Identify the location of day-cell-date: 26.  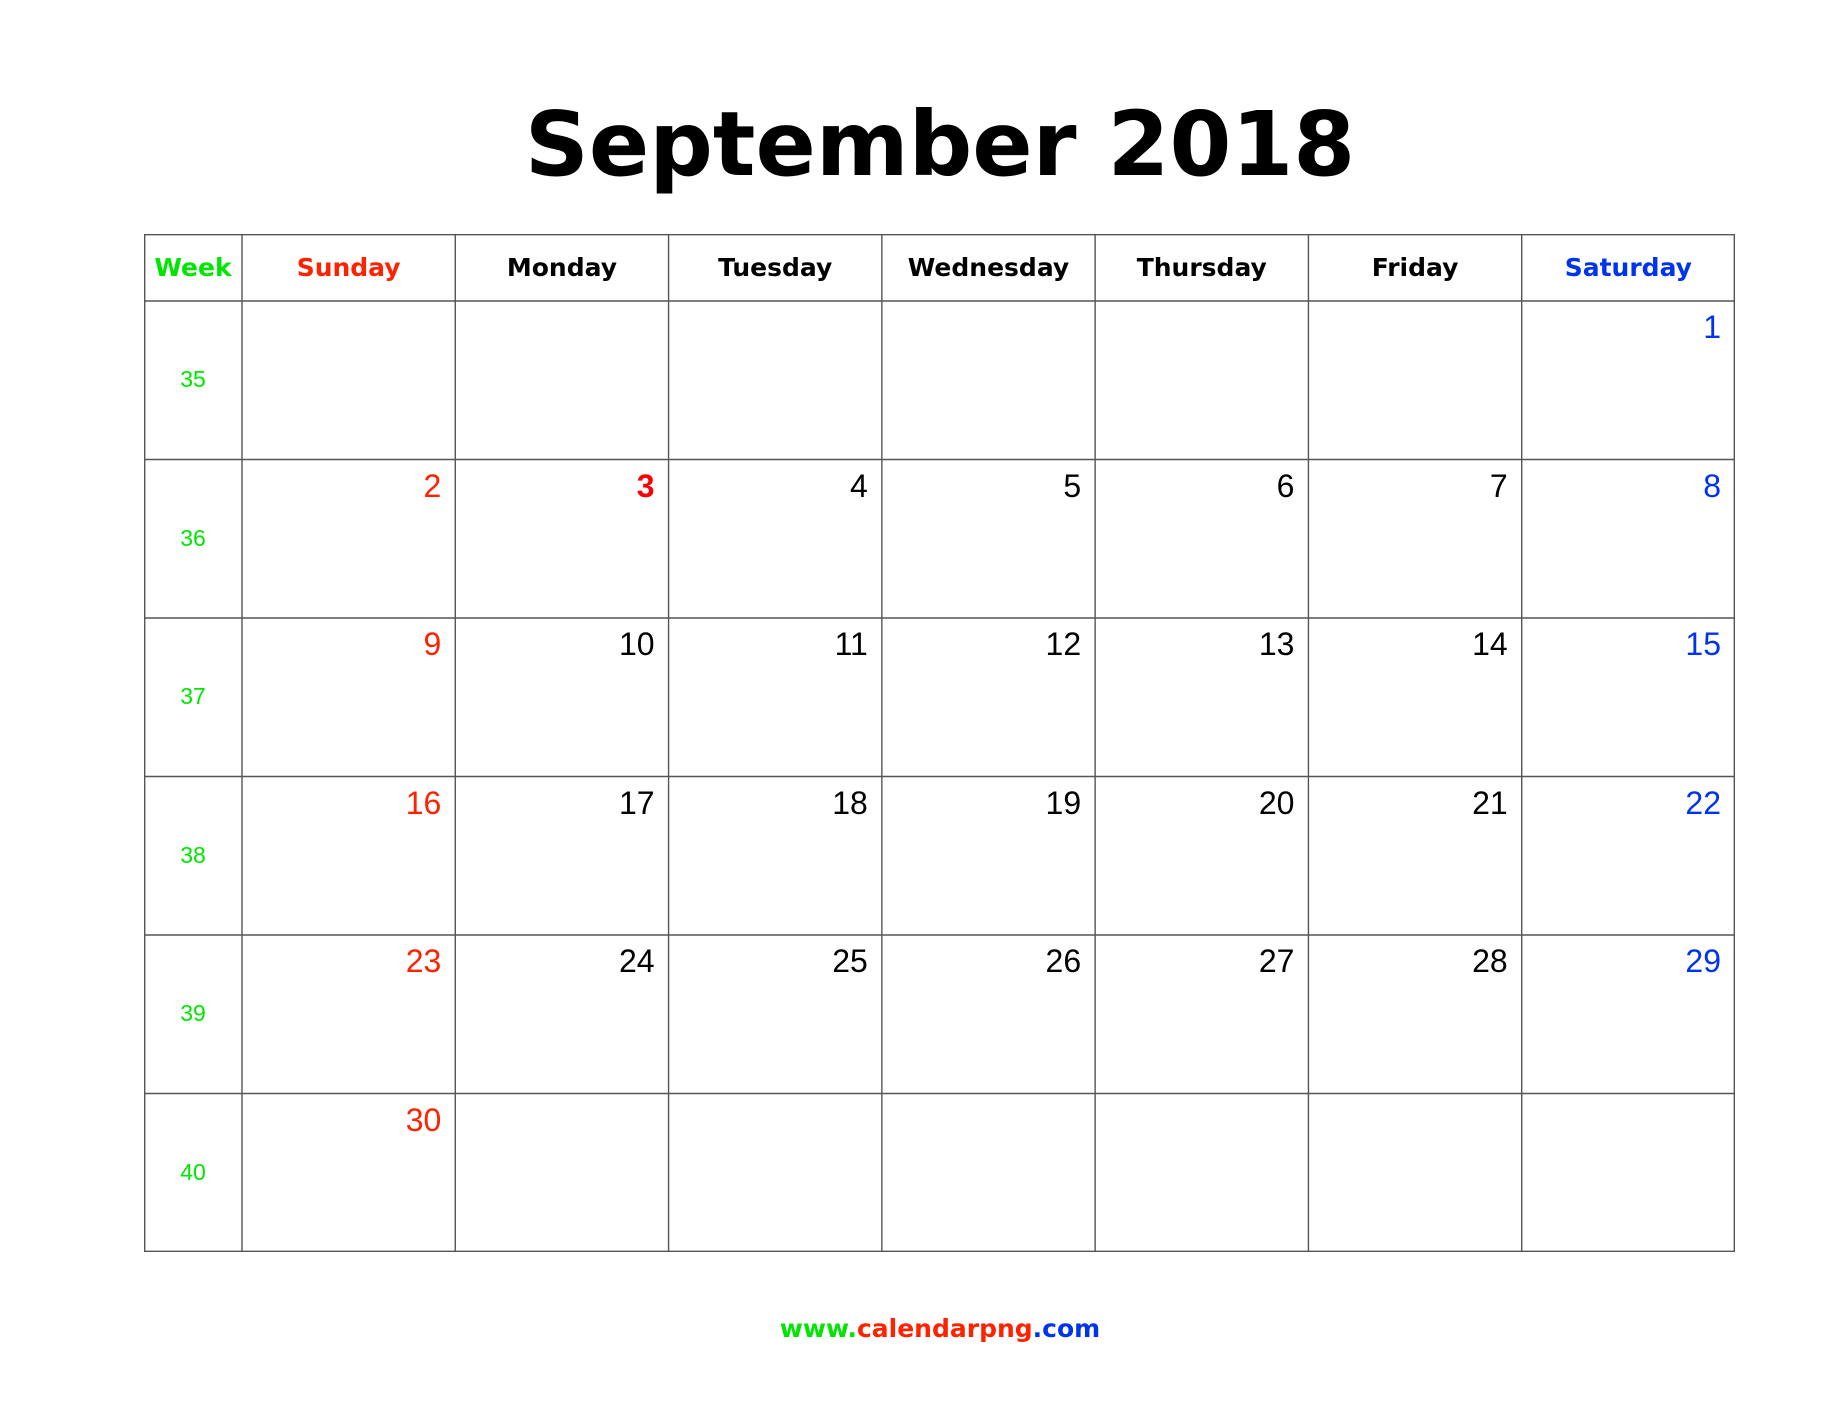
(1063, 961).